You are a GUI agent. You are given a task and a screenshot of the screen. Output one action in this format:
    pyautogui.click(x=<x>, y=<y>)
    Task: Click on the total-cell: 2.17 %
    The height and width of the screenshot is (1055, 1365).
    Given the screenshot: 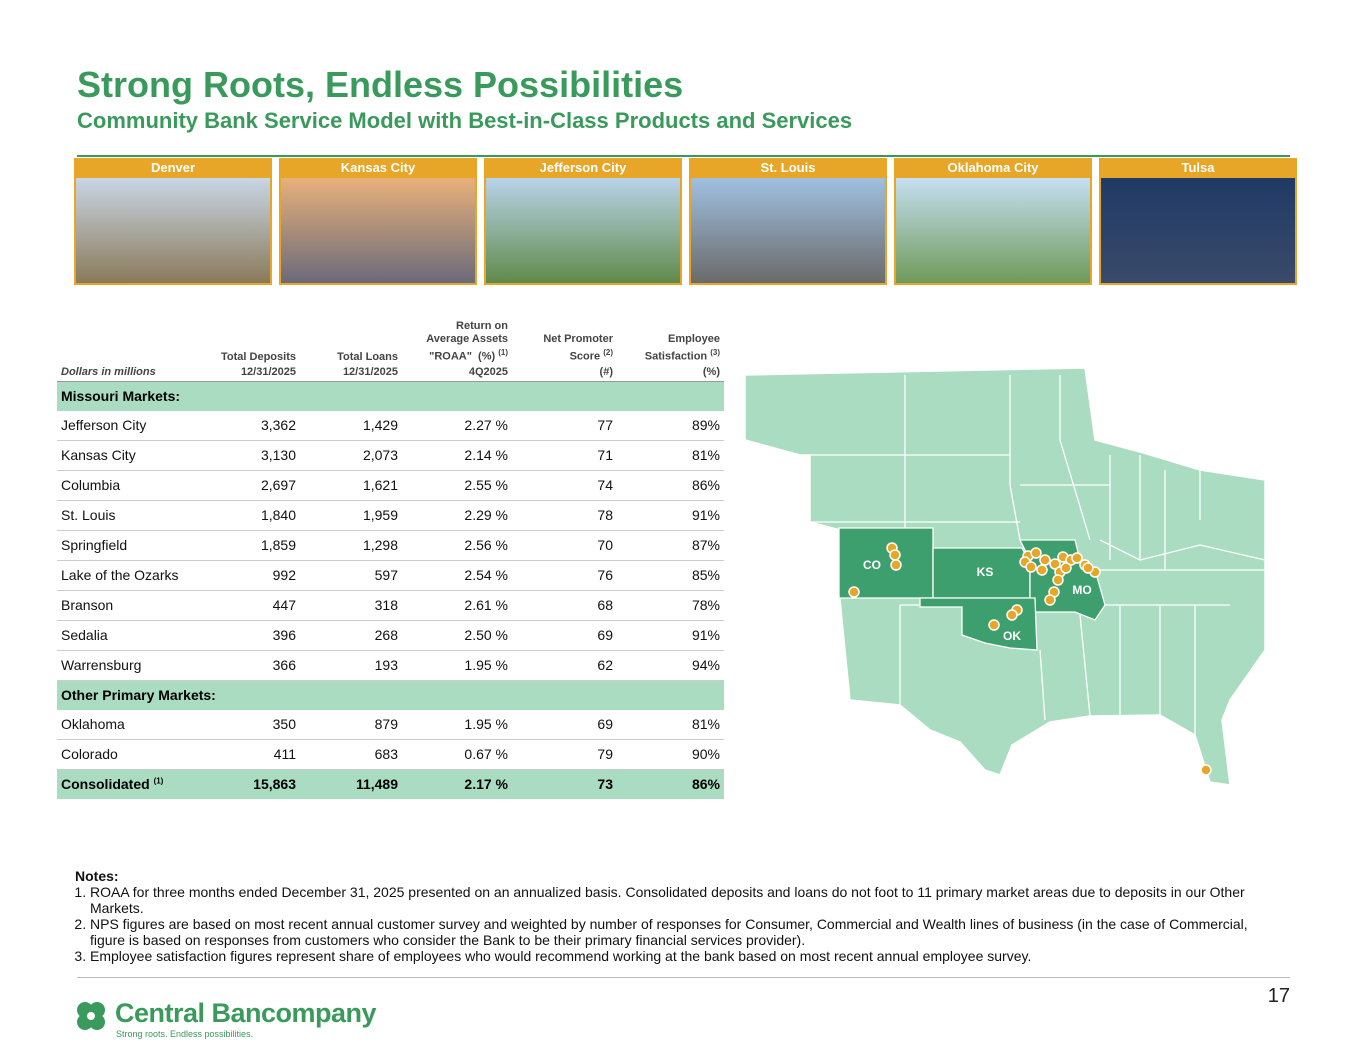 What is the action you would take?
    pyautogui.click(x=457, y=784)
    